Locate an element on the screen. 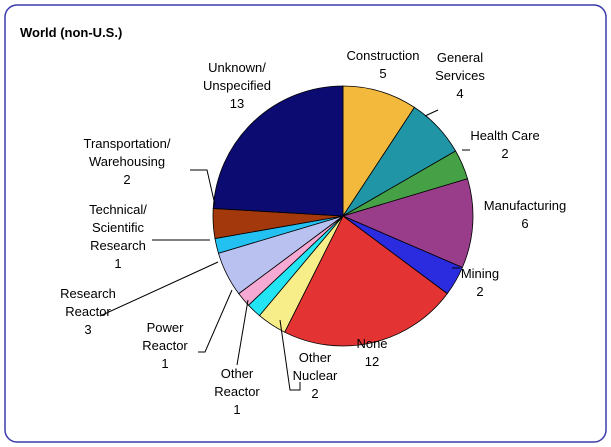 The height and width of the screenshot is (447, 611). slice-label: Unknown/Unspecified is located at coordinates (237, 76).